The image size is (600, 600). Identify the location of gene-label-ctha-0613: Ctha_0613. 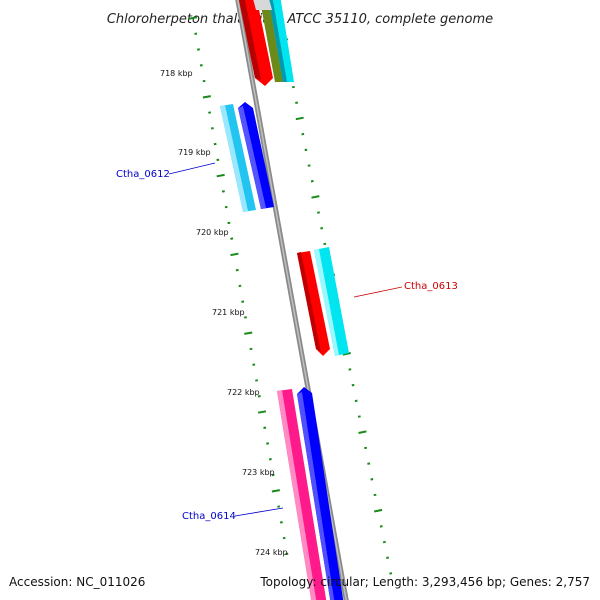
(405, 289).